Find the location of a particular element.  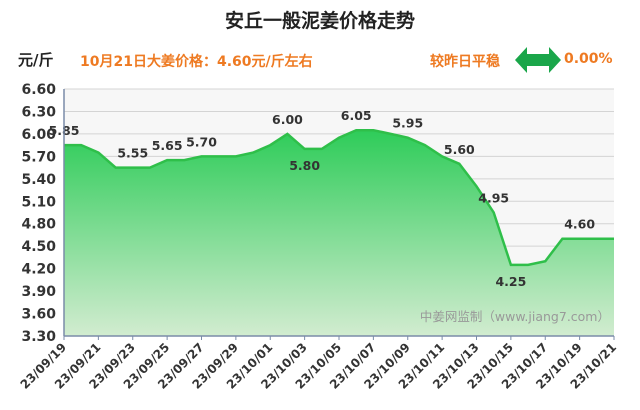

y-tick-label: 3.60 is located at coordinates (38, 315).